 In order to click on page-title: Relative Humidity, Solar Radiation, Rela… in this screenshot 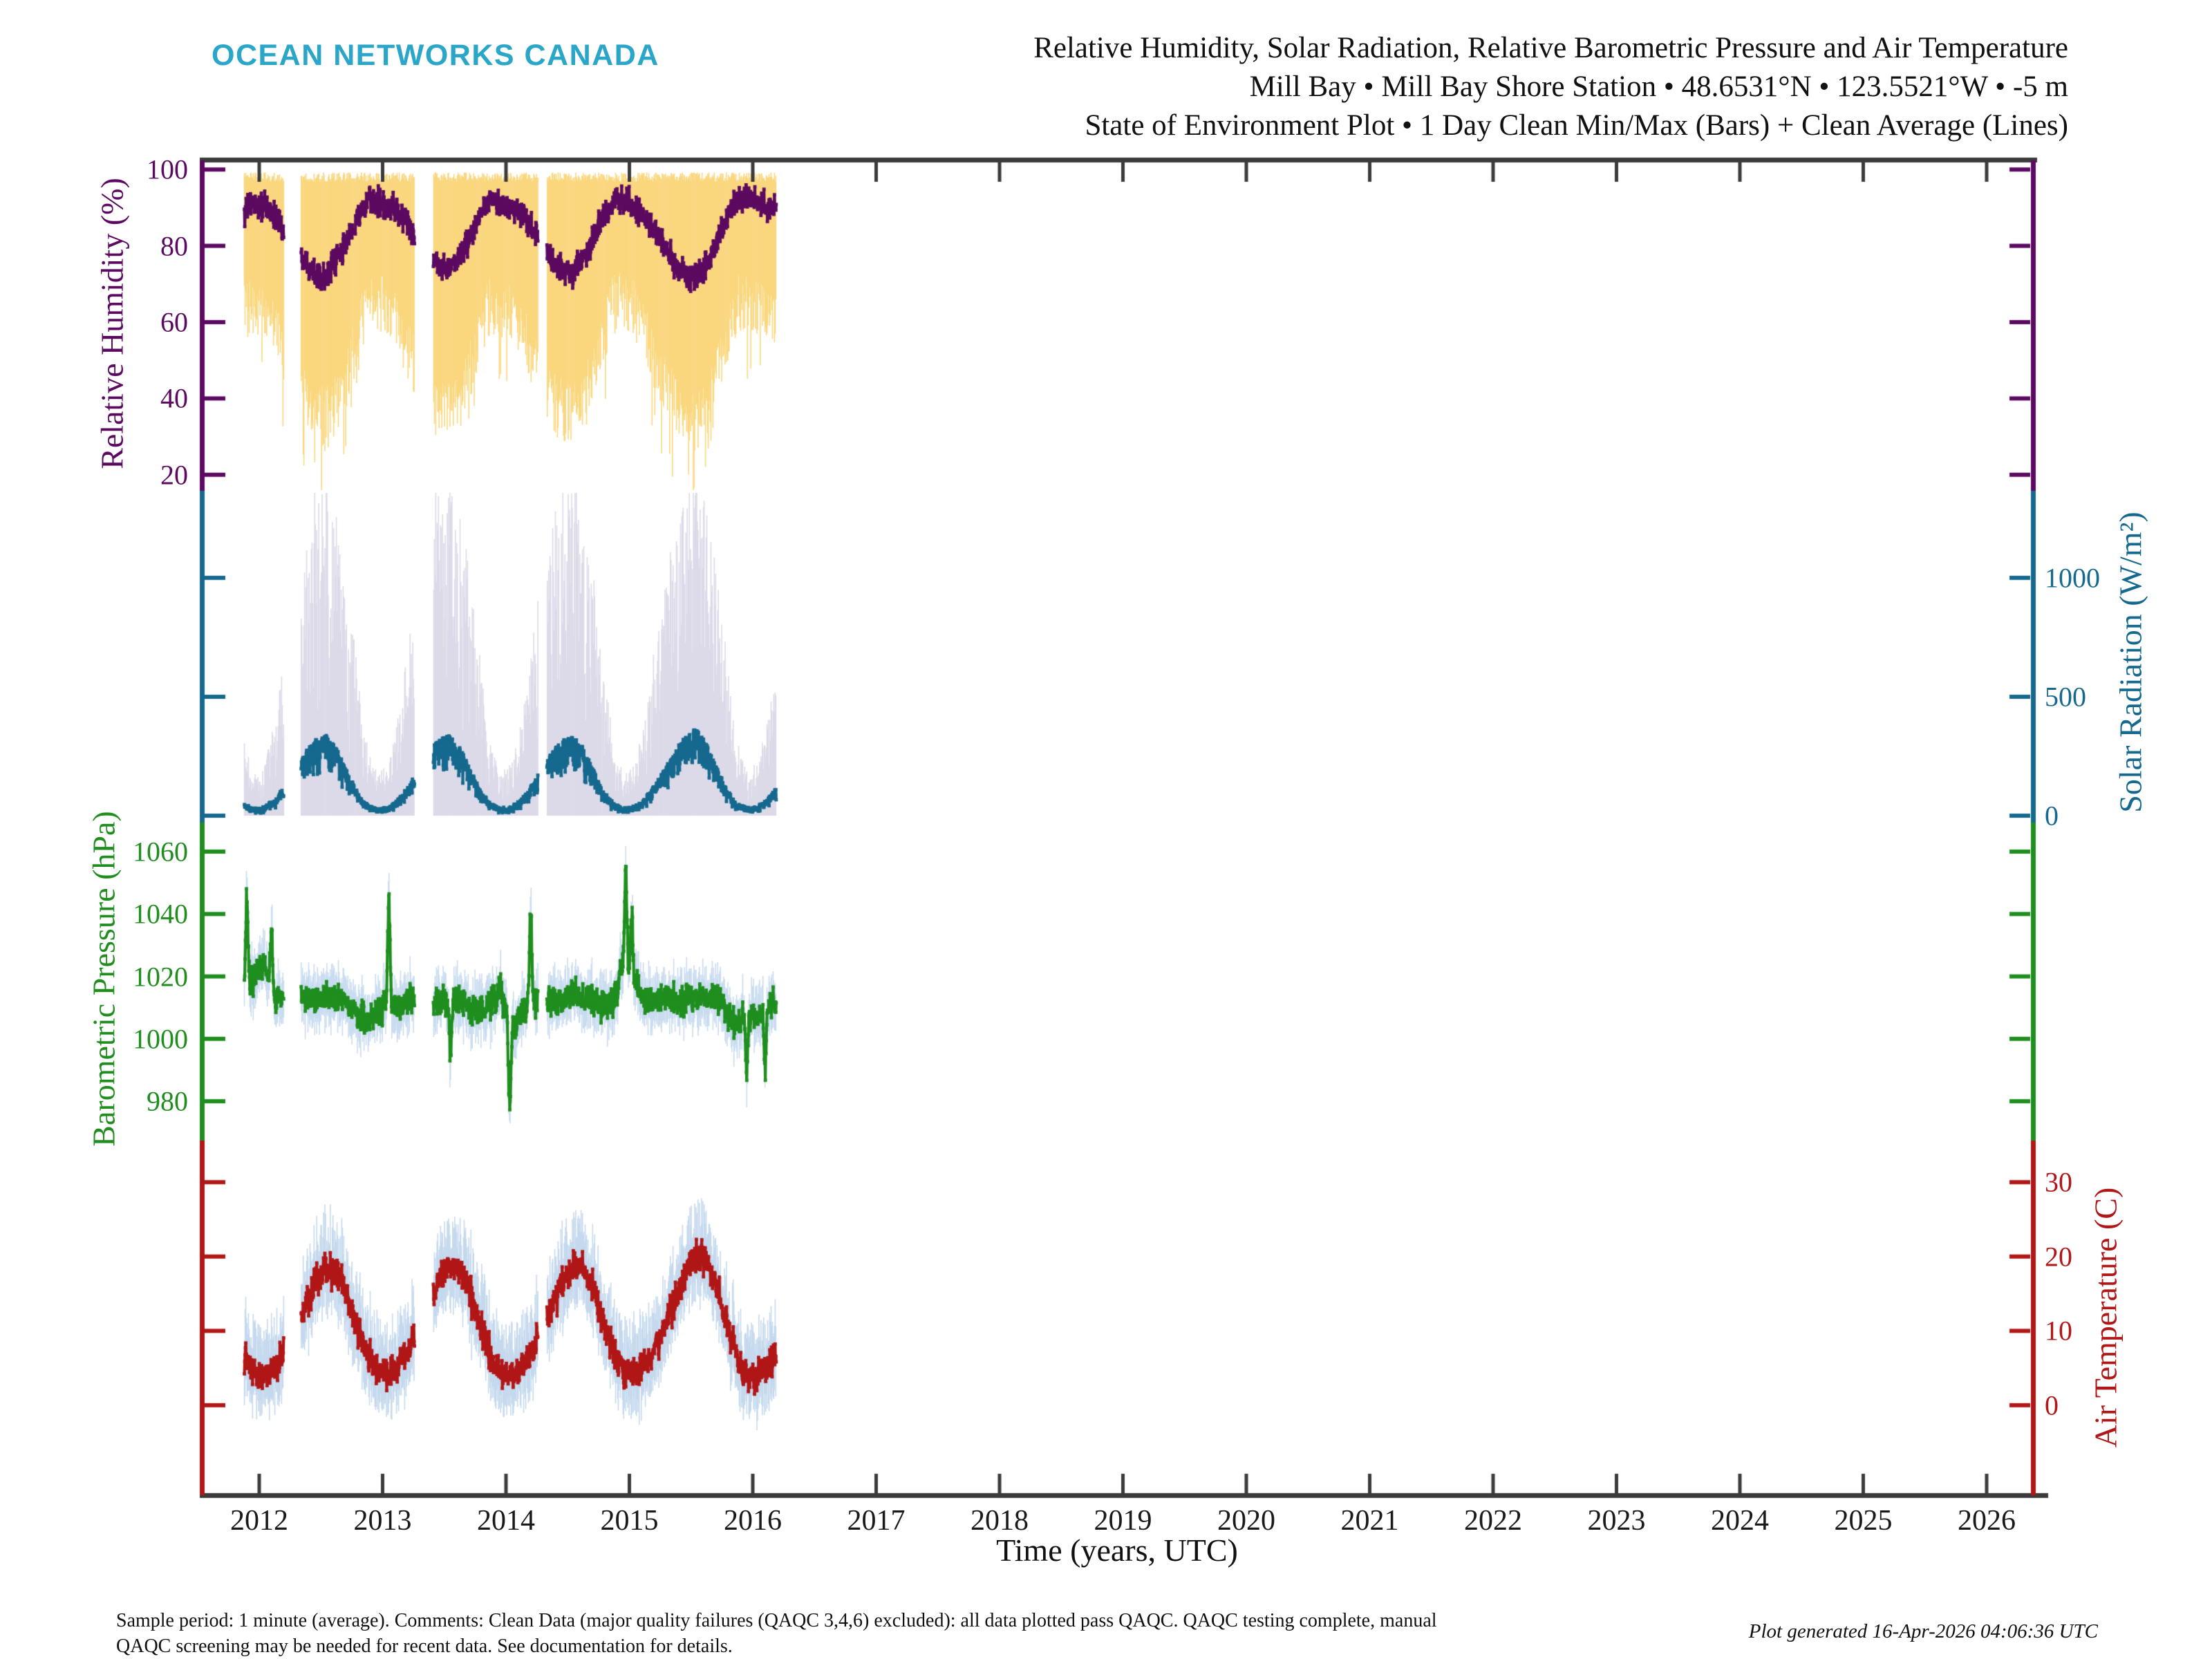, I will do `click(1550, 48)`.